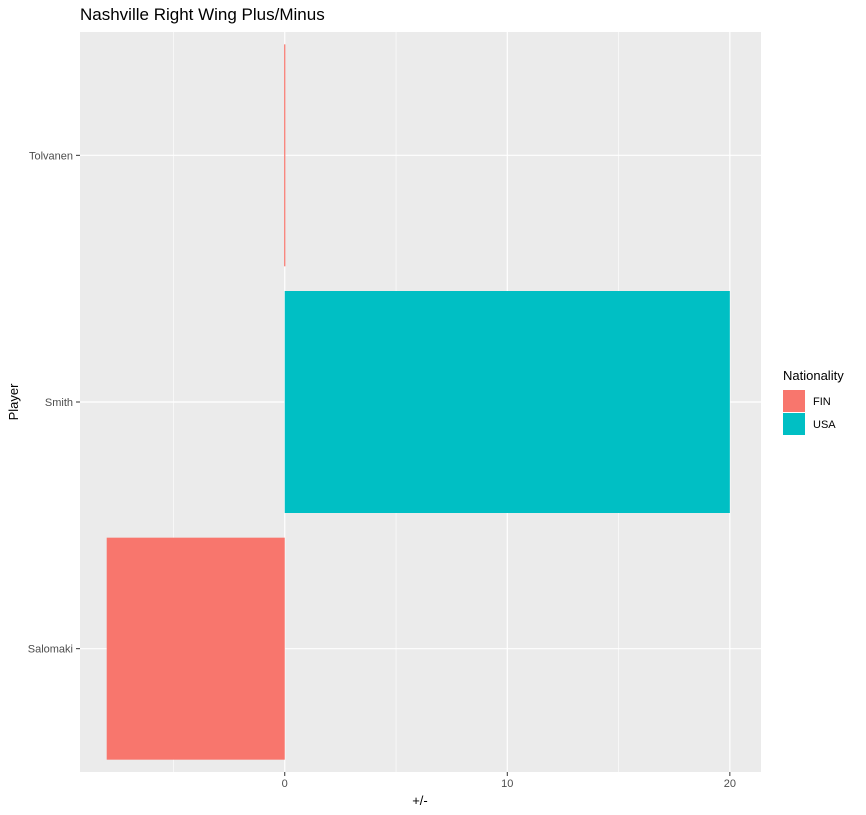  Describe the element at coordinates (59, 403) in the screenshot. I see `y-tick-label: Smith` at that location.